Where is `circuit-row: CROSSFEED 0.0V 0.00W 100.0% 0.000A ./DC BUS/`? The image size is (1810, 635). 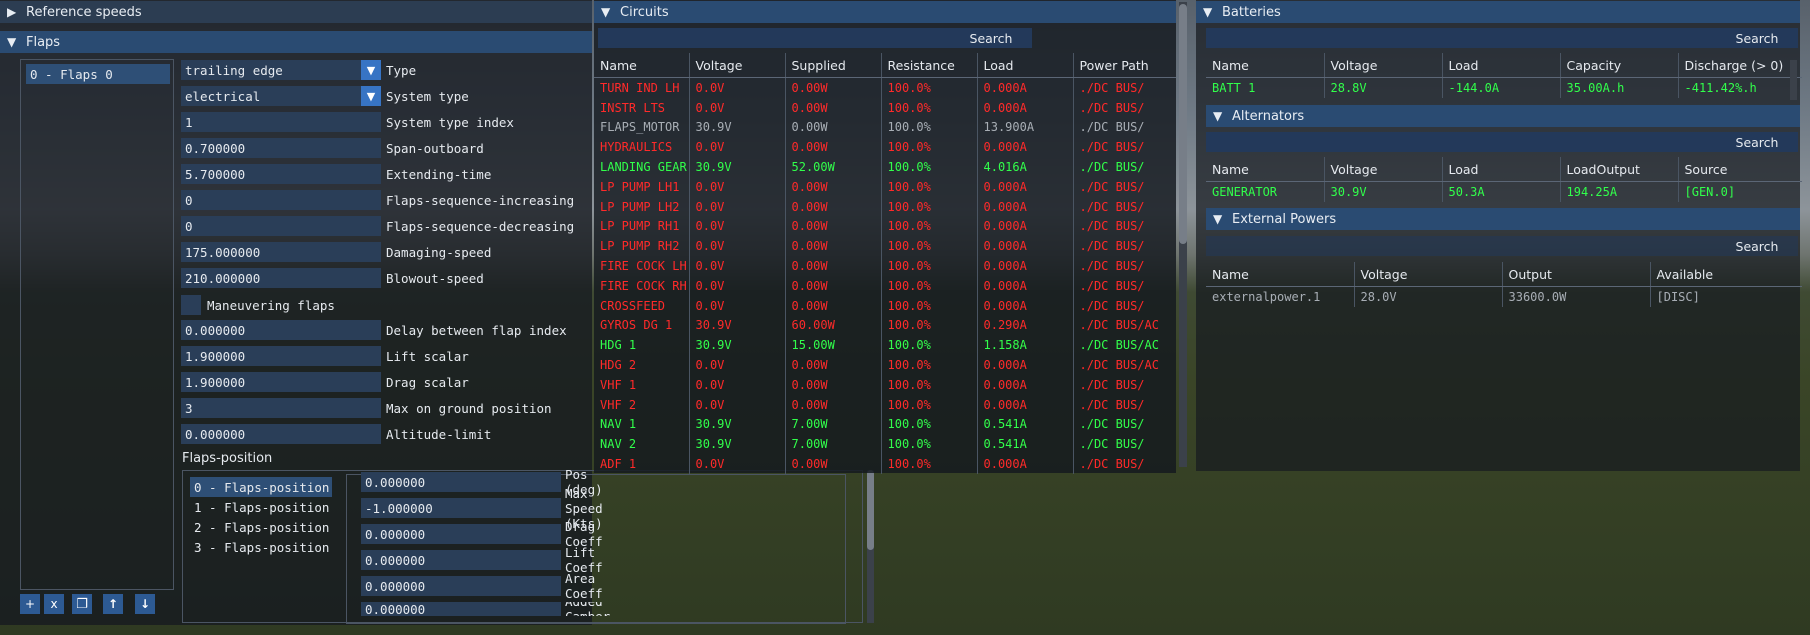 circuit-row: CROSSFEED 0.0V 0.00W 100.0% 0.000A ./DC BUS/ is located at coordinates (885, 305).